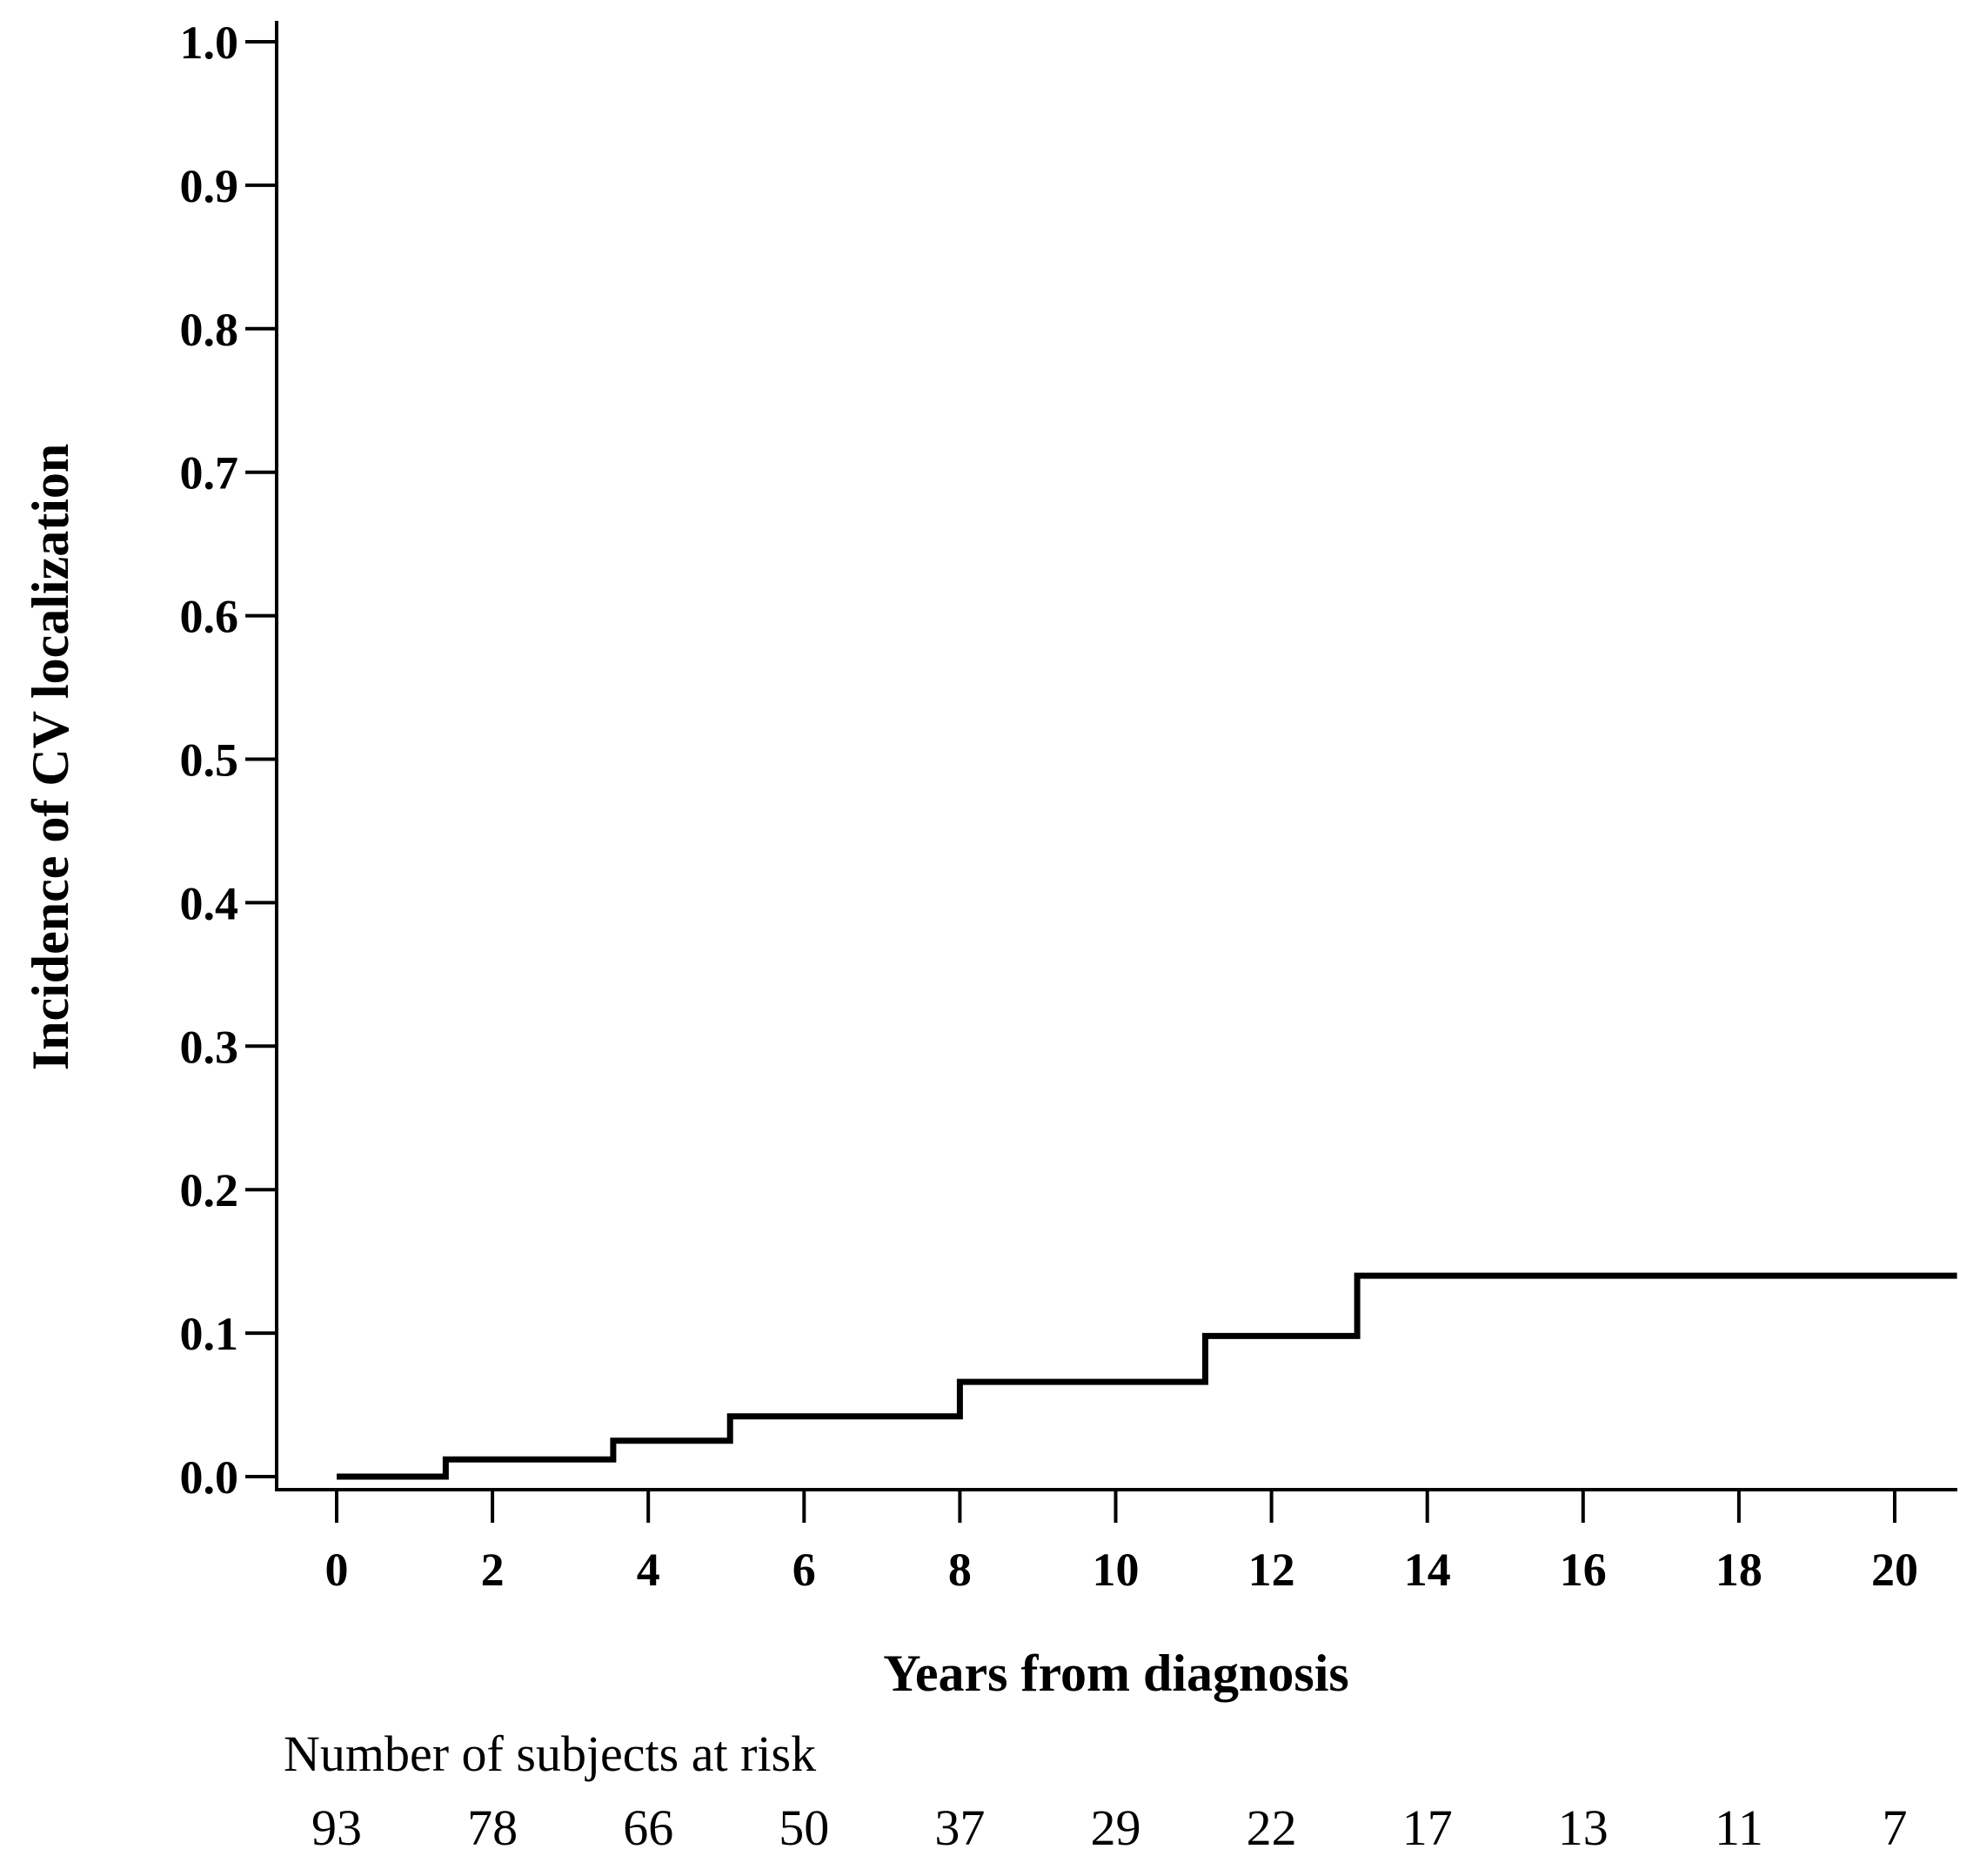 The width and height of the screenshot is (1973, 1876). I want to click on y-tick-label: 0.2, so click(209, 1190).